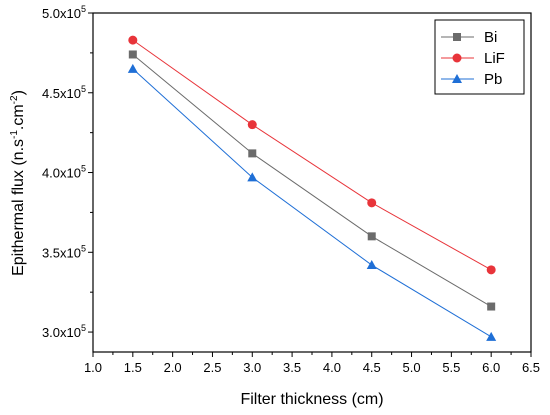 This screenshot has height=415, width=550. Describe the element at coordinates (133, 367) in the screenshot. I see `x-tick-label: 1.5` at that location.